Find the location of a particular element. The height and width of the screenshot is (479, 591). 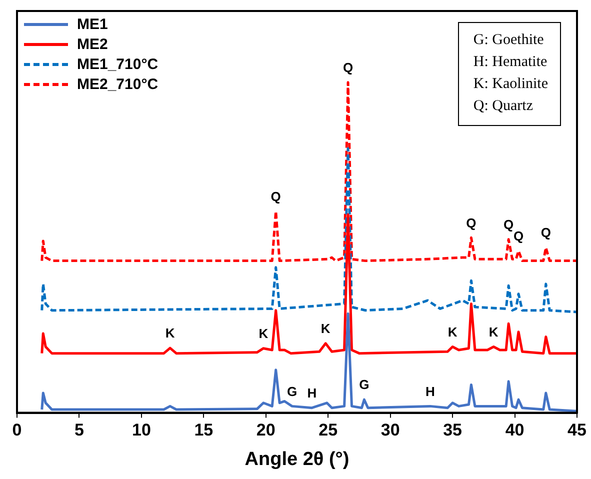

x-tick-label: 40 is located at coordinates (514, 430).